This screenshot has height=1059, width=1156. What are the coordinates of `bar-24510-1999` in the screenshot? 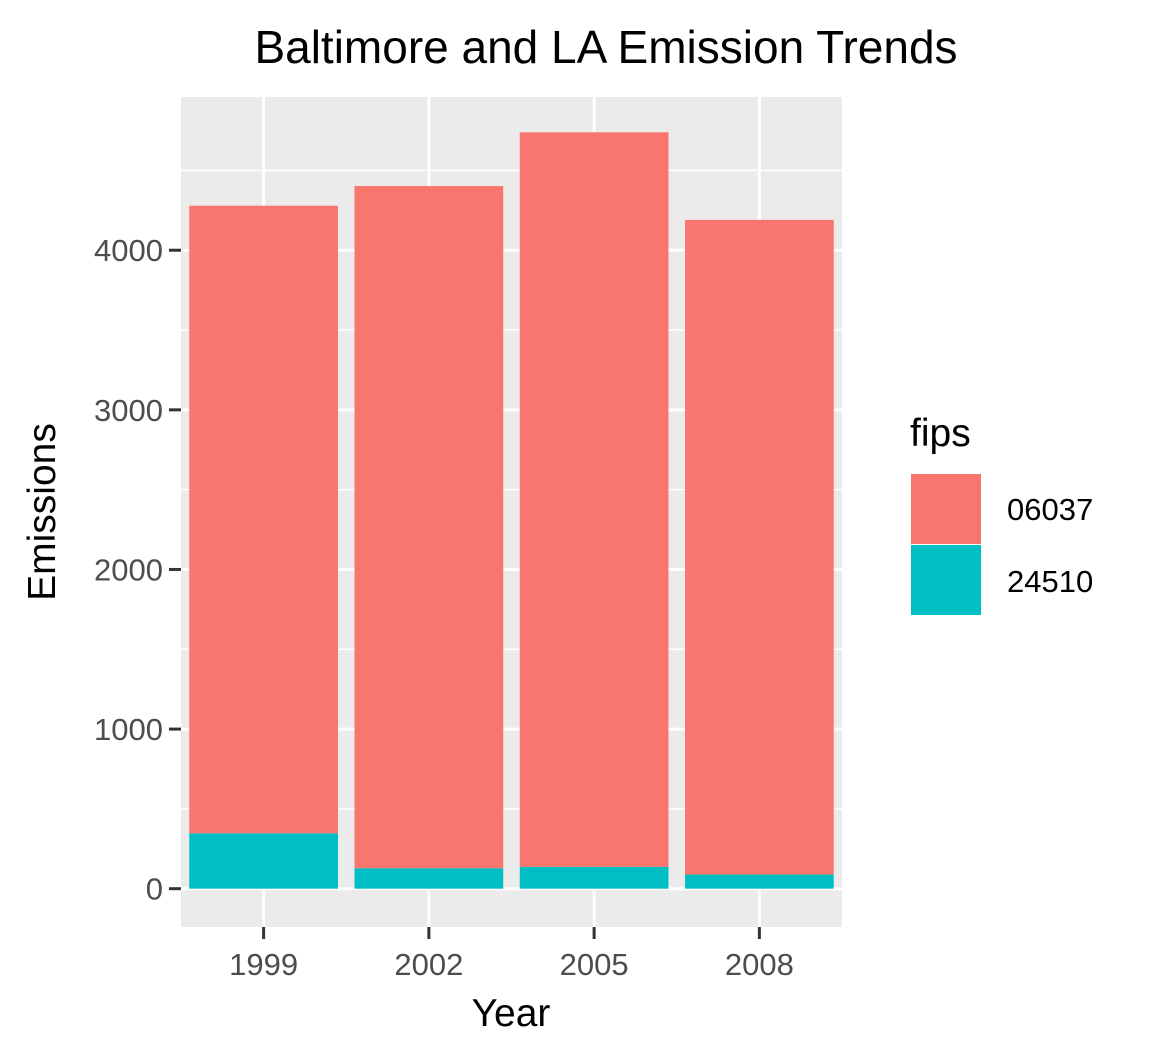 It's located at (263, 861).